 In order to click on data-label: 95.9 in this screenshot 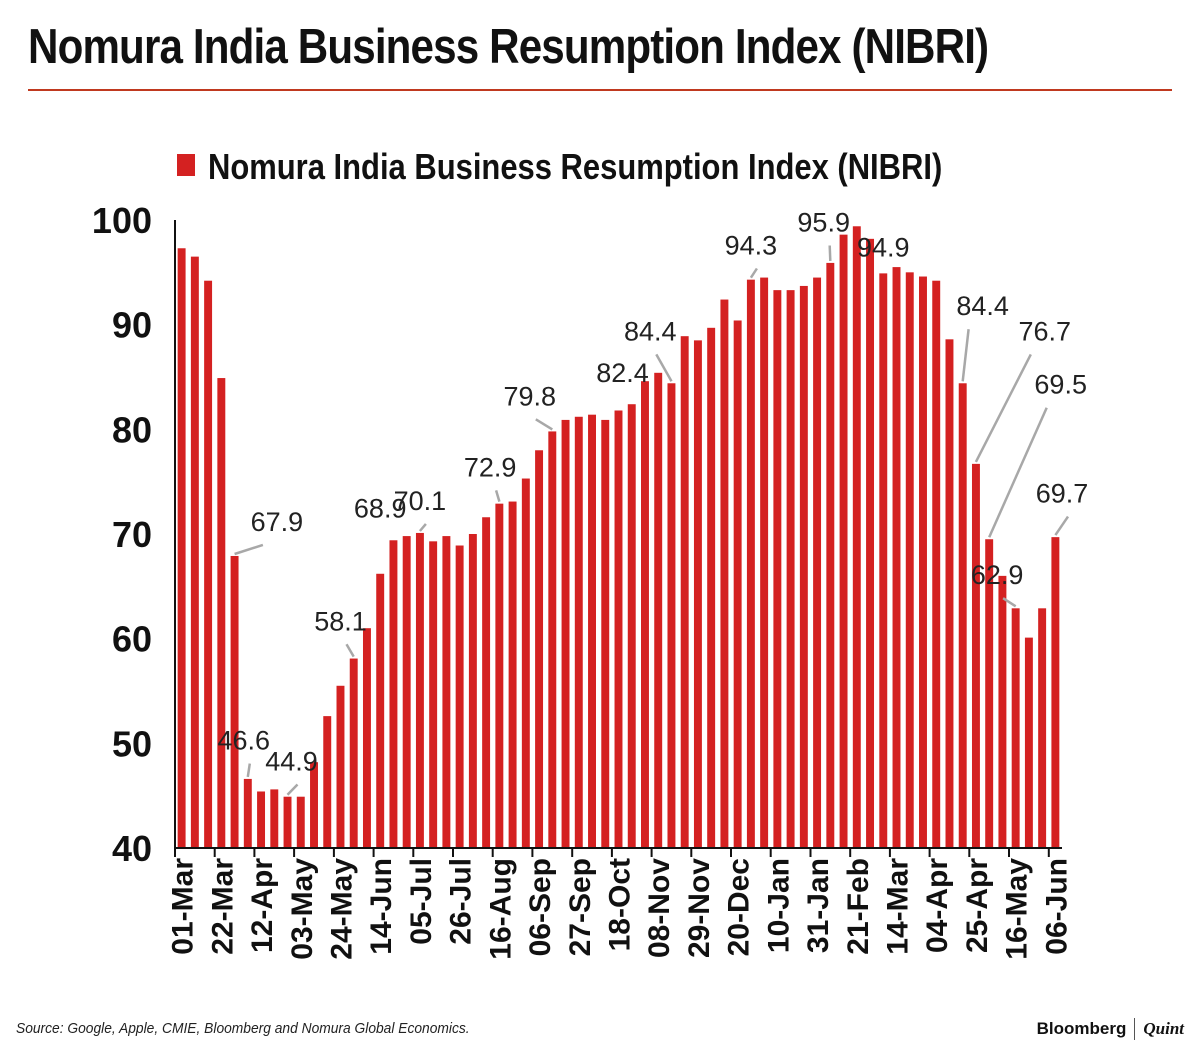, I will do `click(823, 223)`.